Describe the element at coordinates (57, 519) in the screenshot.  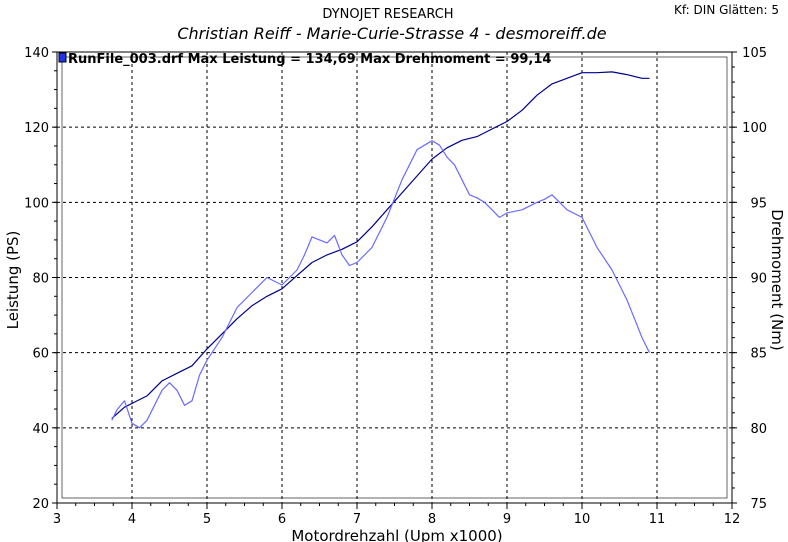
I see `x-tick-label: 3` at that location.